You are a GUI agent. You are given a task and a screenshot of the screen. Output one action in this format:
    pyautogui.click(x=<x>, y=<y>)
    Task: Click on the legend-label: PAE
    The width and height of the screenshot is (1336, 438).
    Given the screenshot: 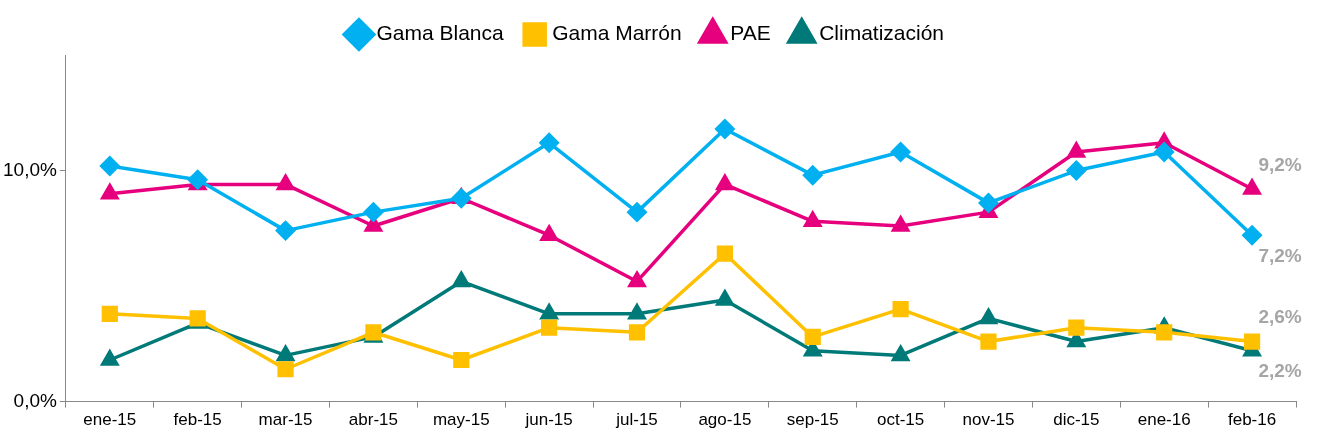 What is the action you would take?
    pyautogui.click(x=750, y=33)
    